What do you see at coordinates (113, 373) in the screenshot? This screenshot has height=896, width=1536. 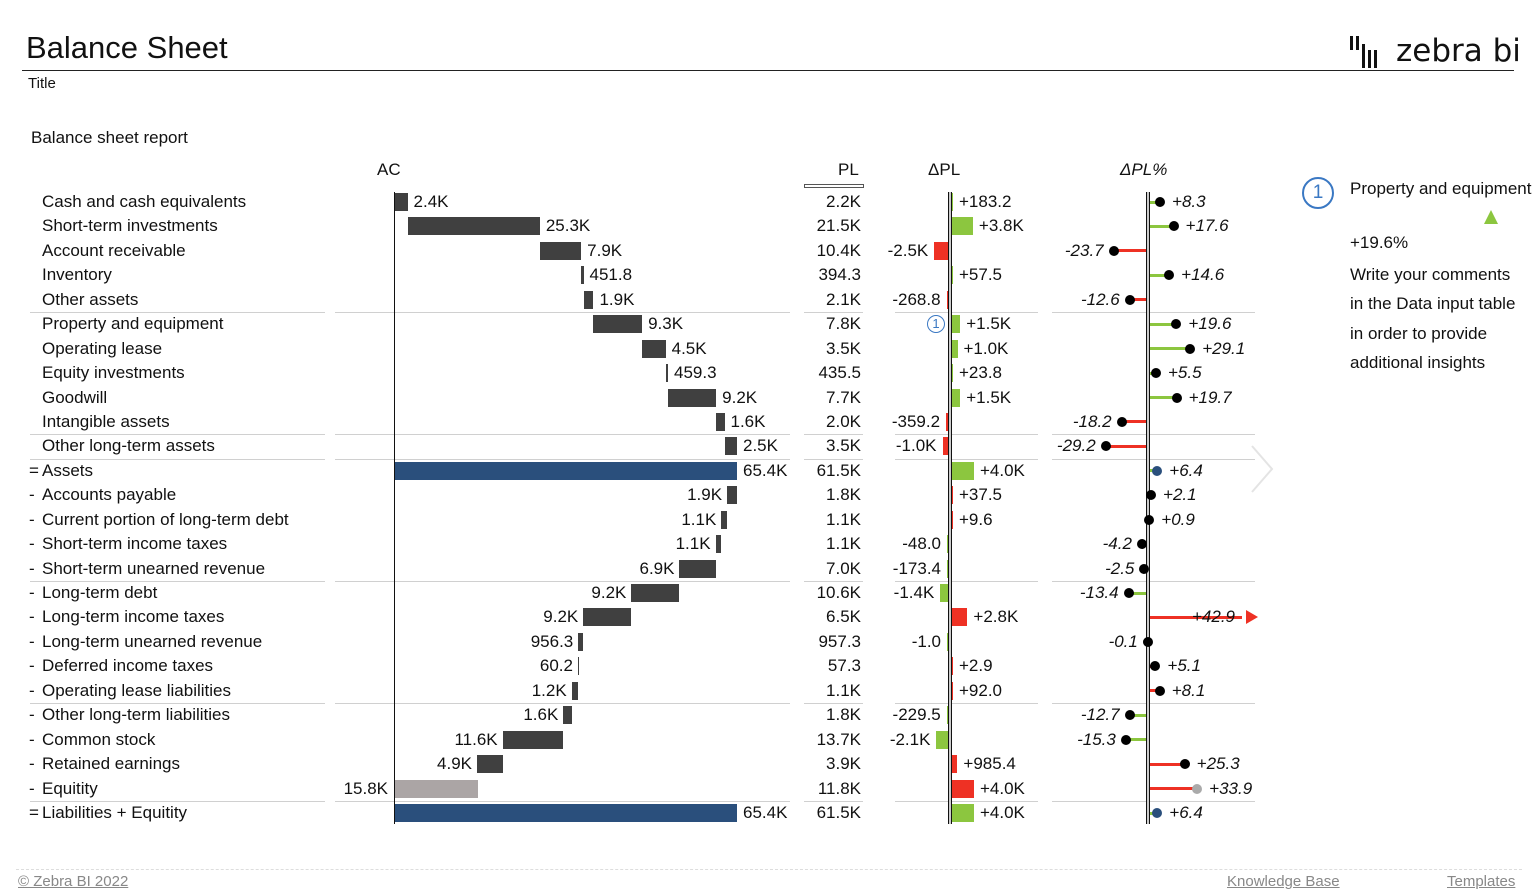 I see `row-label: Equity investments` at bounding box center [113, 373].